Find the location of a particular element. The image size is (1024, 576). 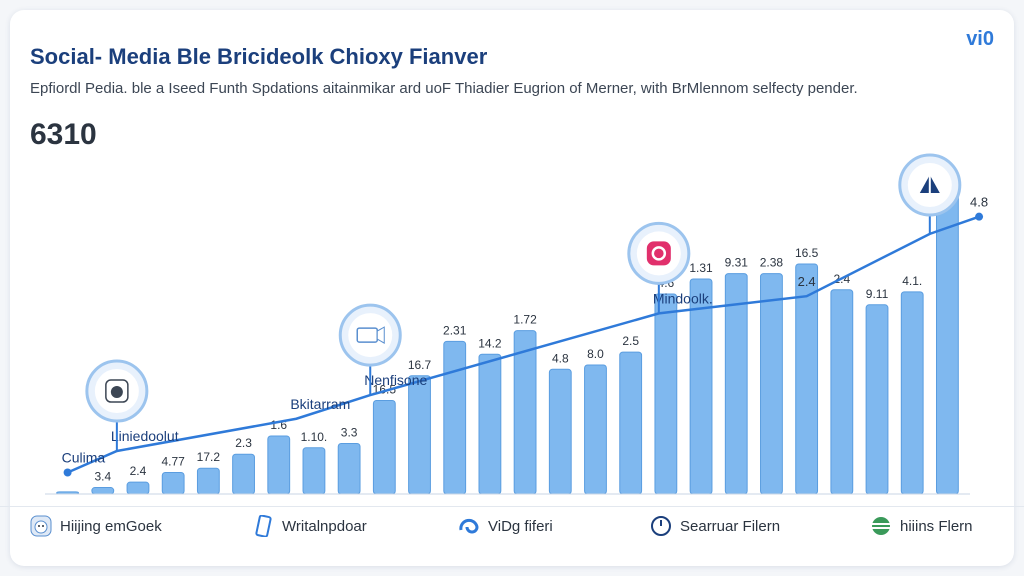

striped-globe-icon is located at coordinates (881, 526).